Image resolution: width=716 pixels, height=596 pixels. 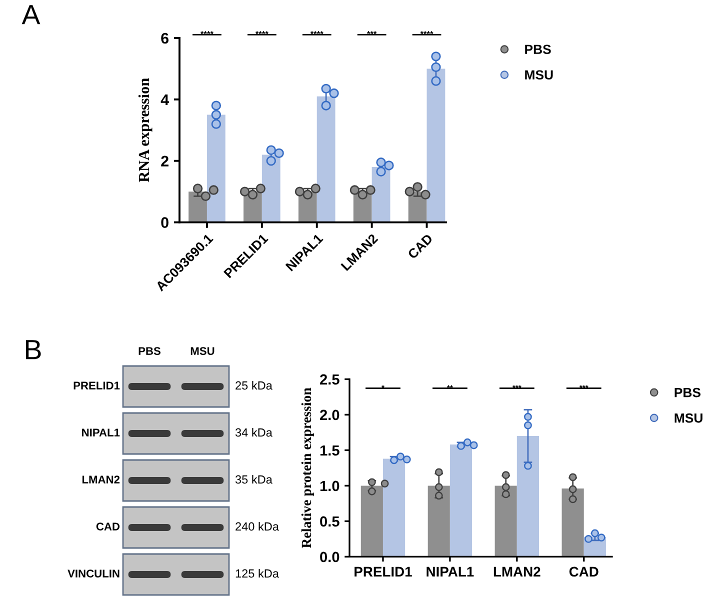 I want to click on x-tick-label: PRELID1, so click(x=383, y=571).